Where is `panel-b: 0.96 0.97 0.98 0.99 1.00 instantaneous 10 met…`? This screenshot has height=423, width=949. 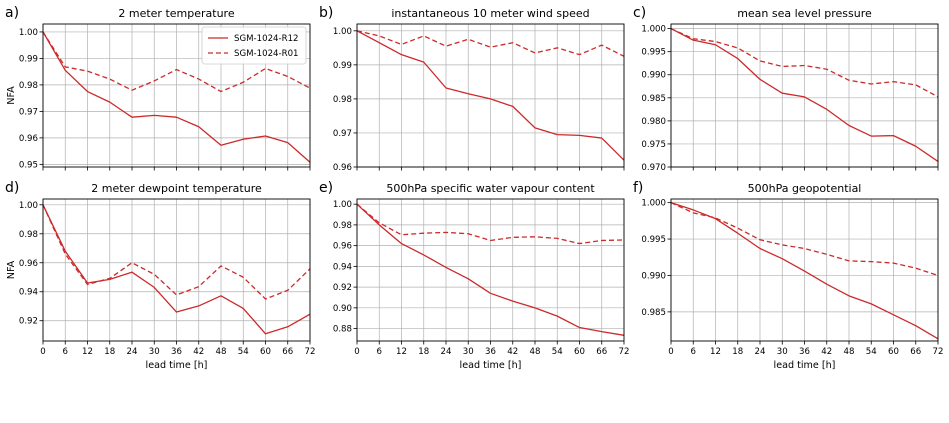
panel-b: 0.96 0.97 0.98 0.99 1.00 instantaneous 10 met… is located at coordinates (472, 89).